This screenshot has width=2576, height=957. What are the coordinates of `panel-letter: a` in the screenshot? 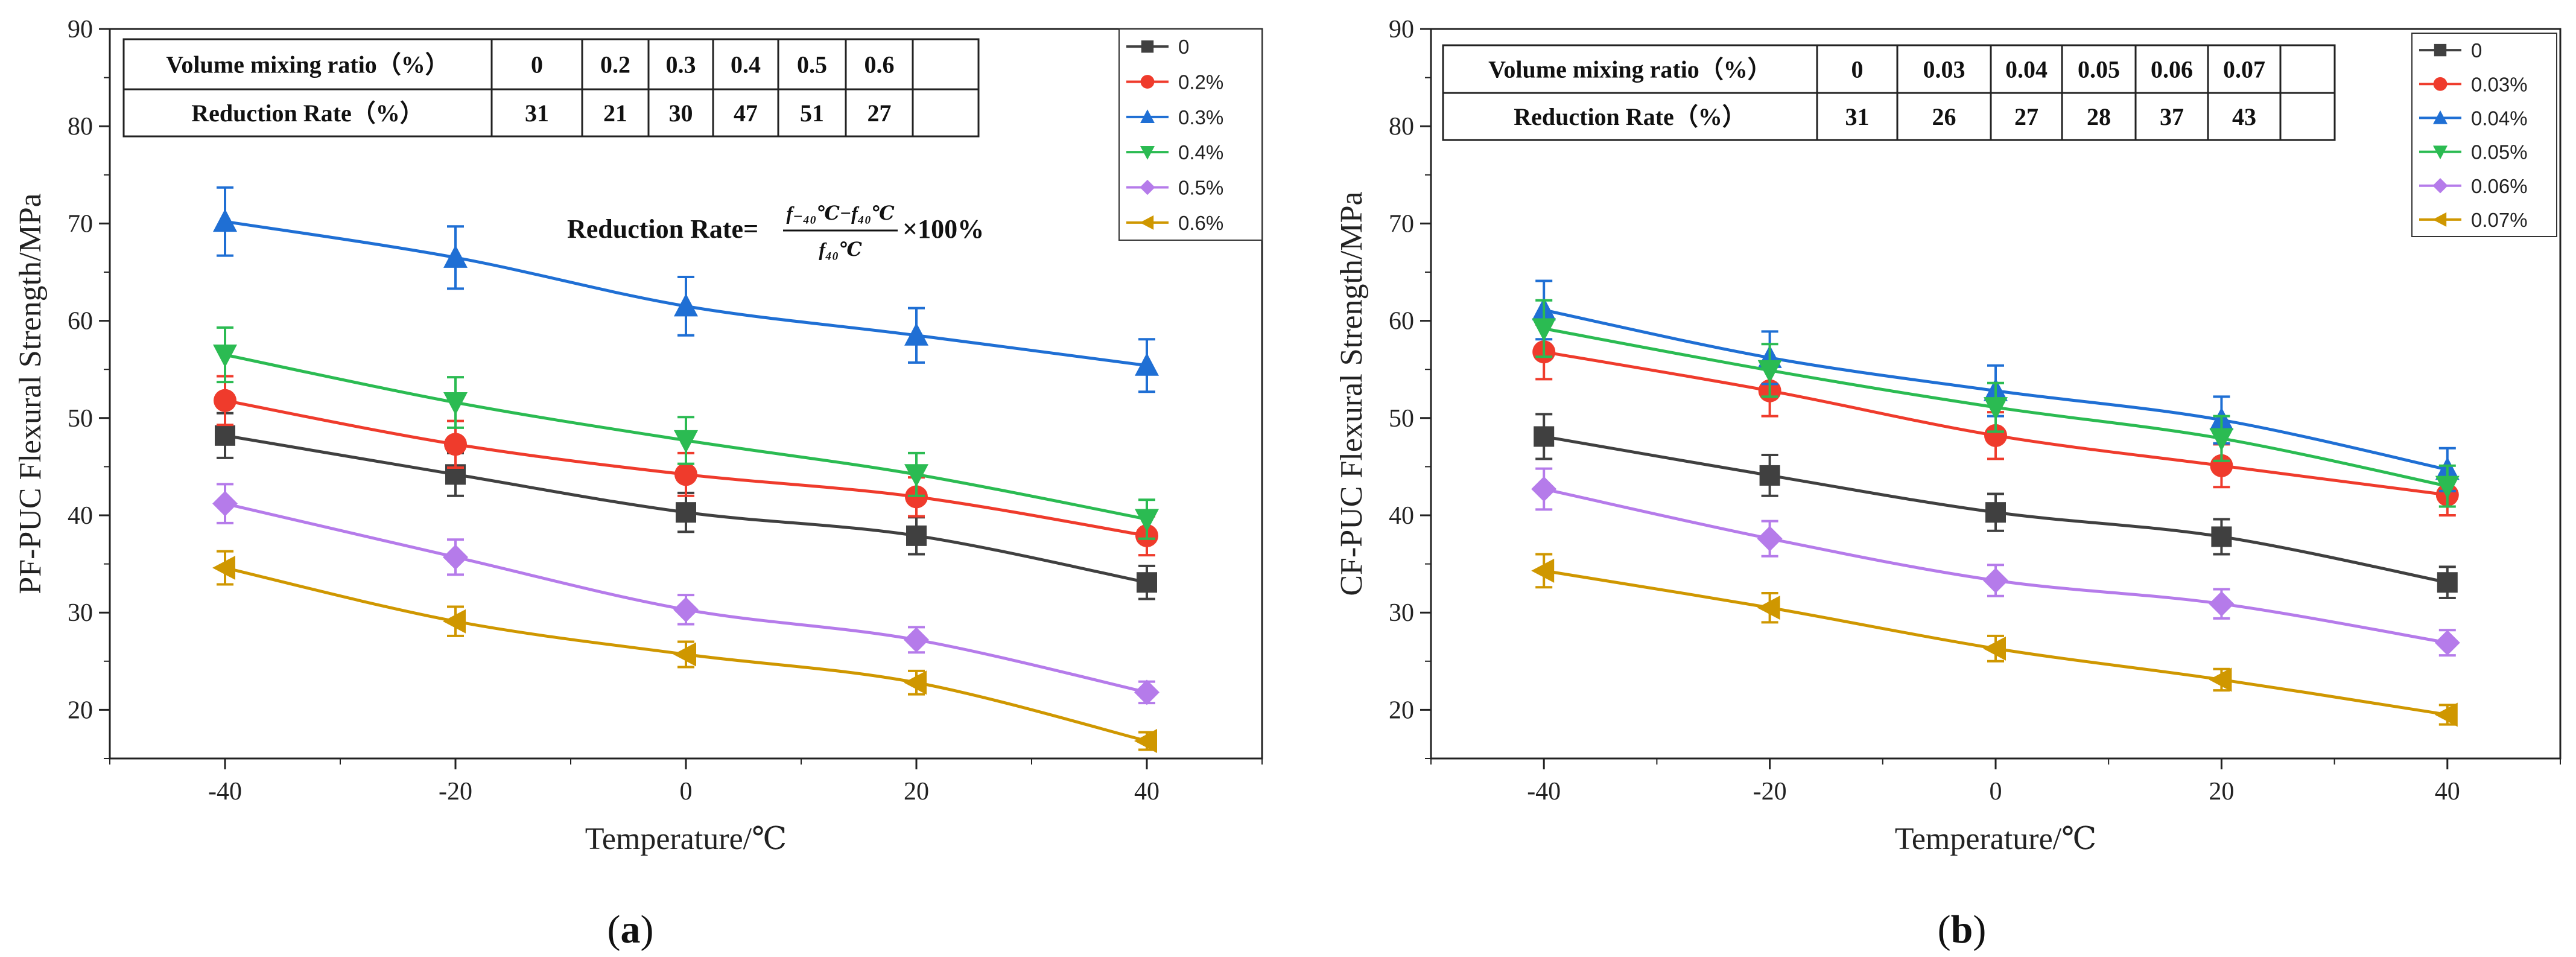 It's located at (631, 930).